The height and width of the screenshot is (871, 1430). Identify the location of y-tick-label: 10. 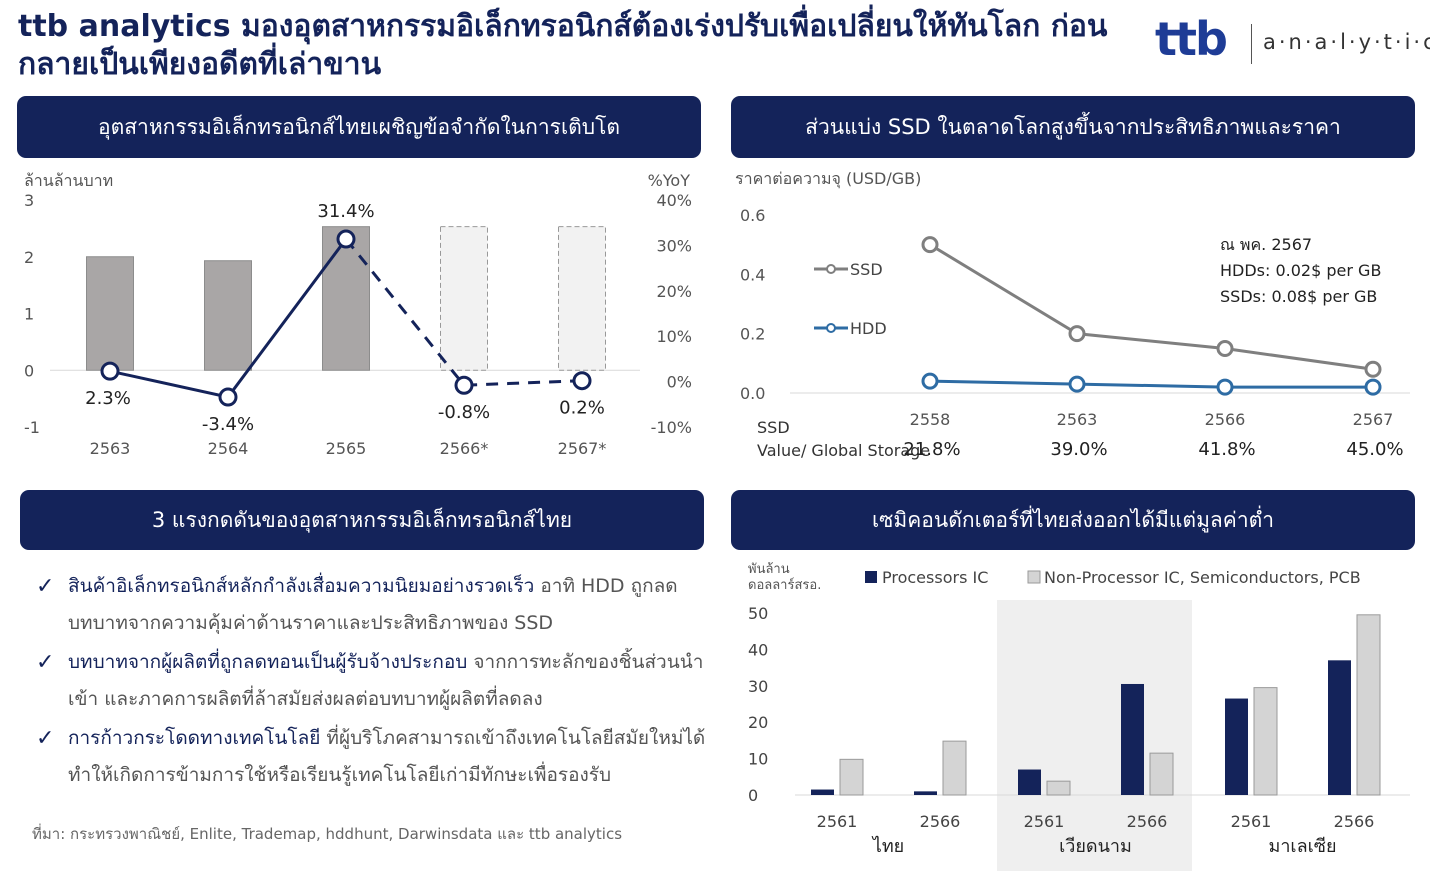
(758, 759).